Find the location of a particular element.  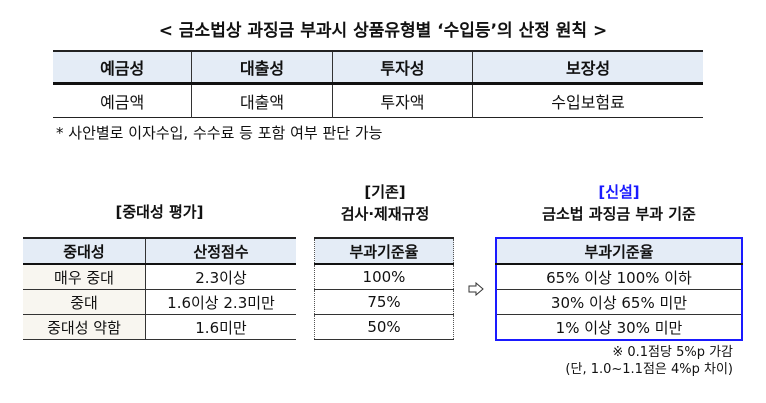

existing-title: [기존] 검사·제재규정 is located at coordinates (385, 203).